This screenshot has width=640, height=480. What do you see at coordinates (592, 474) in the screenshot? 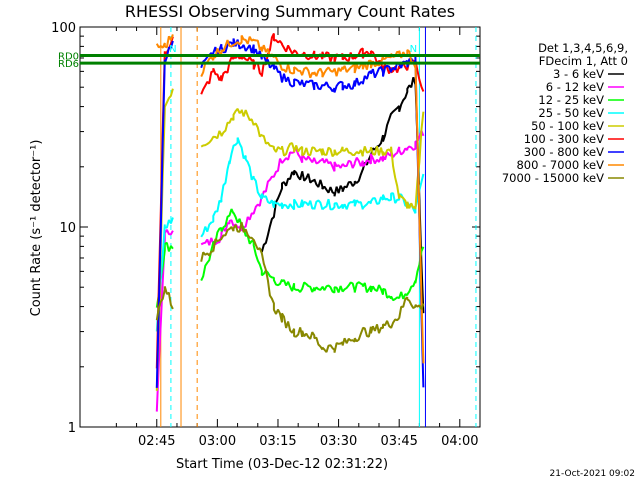
I see `footer-date: 21-Oct-2021 09:02` at bounding box center [592, 474].